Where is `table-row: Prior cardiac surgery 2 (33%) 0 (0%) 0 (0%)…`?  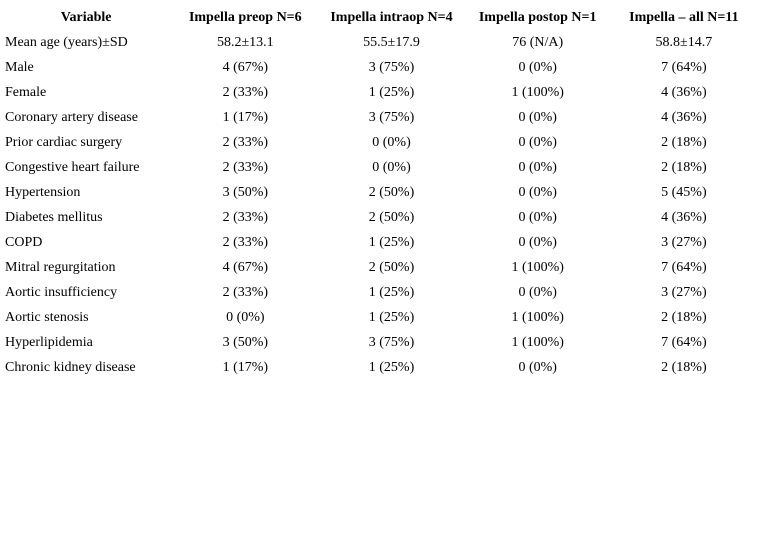
table-row: Prior cardiac surgery 2 (33%) 0 (0%) 0 (0%)… is located at coordinates (378, 142).